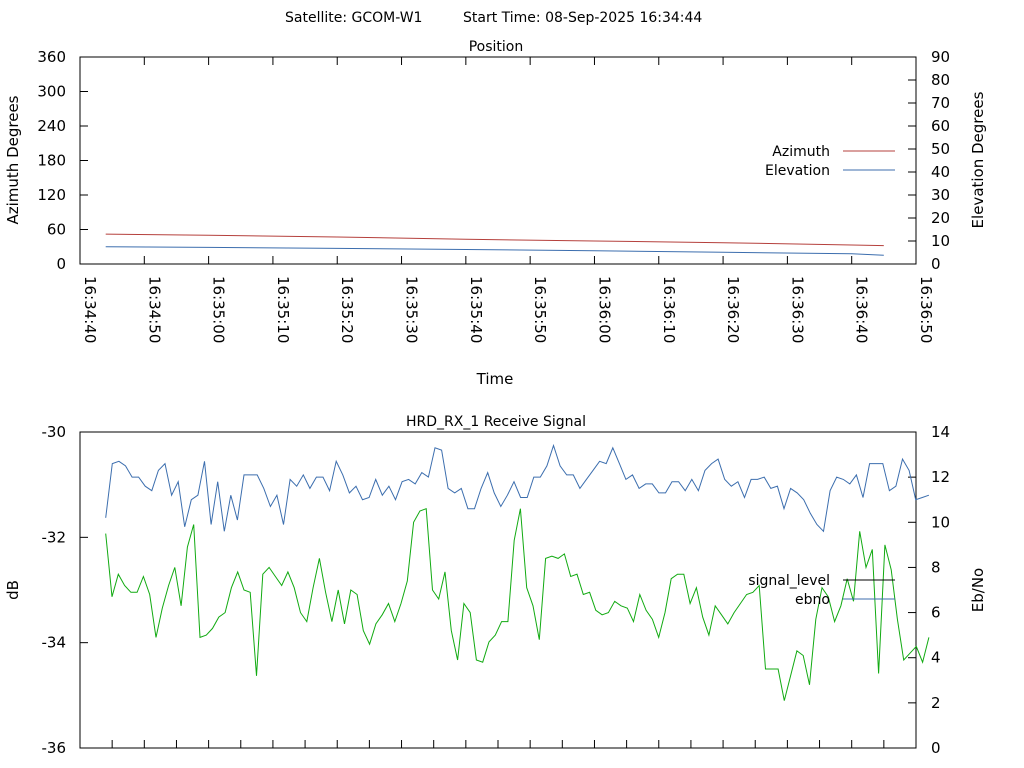 The image size is (1024, 768). I want to click on position-series, so click(494, 244).